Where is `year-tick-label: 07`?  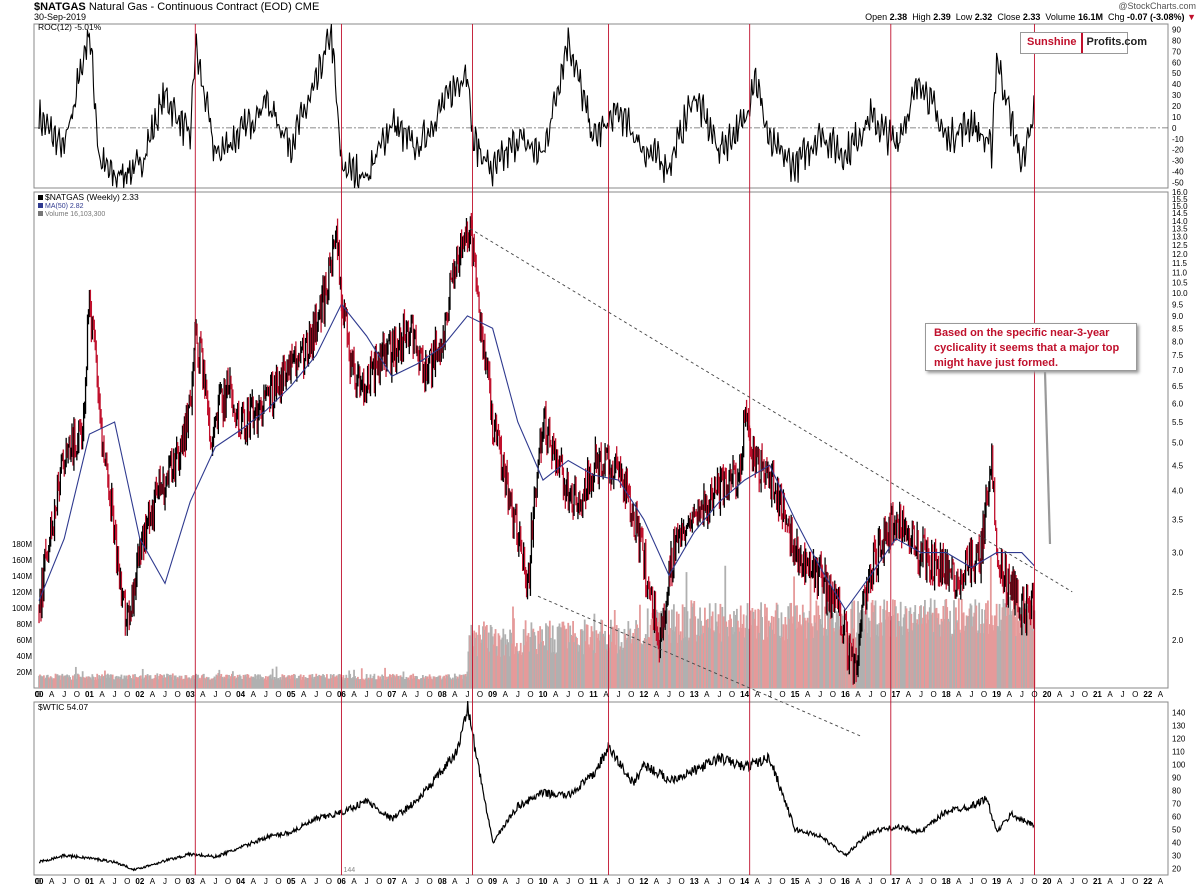 year-tick-label: 07 is located at coordinates (391, 881).